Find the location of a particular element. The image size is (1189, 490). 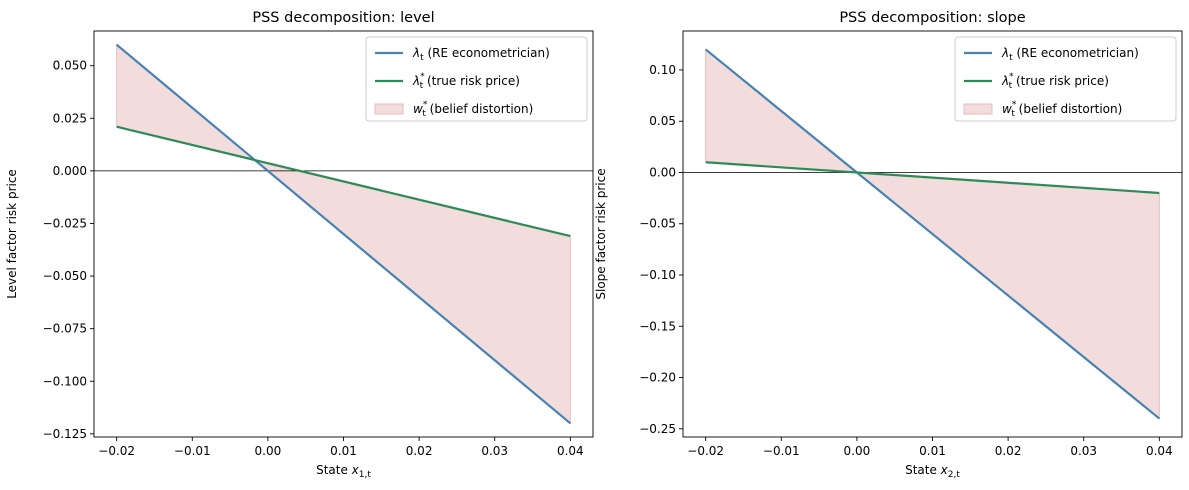

y-tick-label: −0.100 is located at coordinates (65, 381).